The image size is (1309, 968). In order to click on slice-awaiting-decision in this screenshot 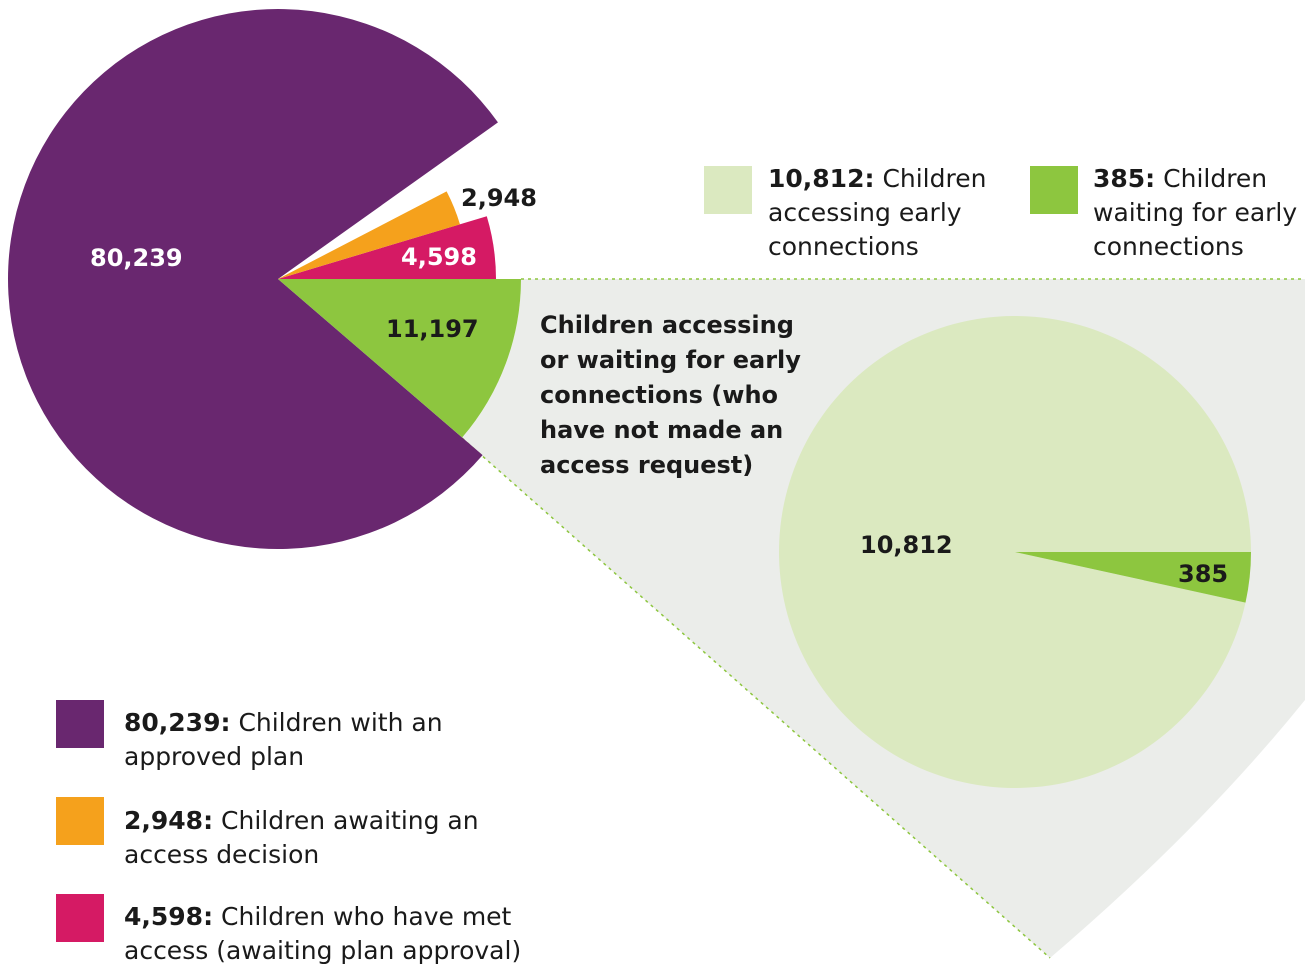, I will do `click(369, 235)`.